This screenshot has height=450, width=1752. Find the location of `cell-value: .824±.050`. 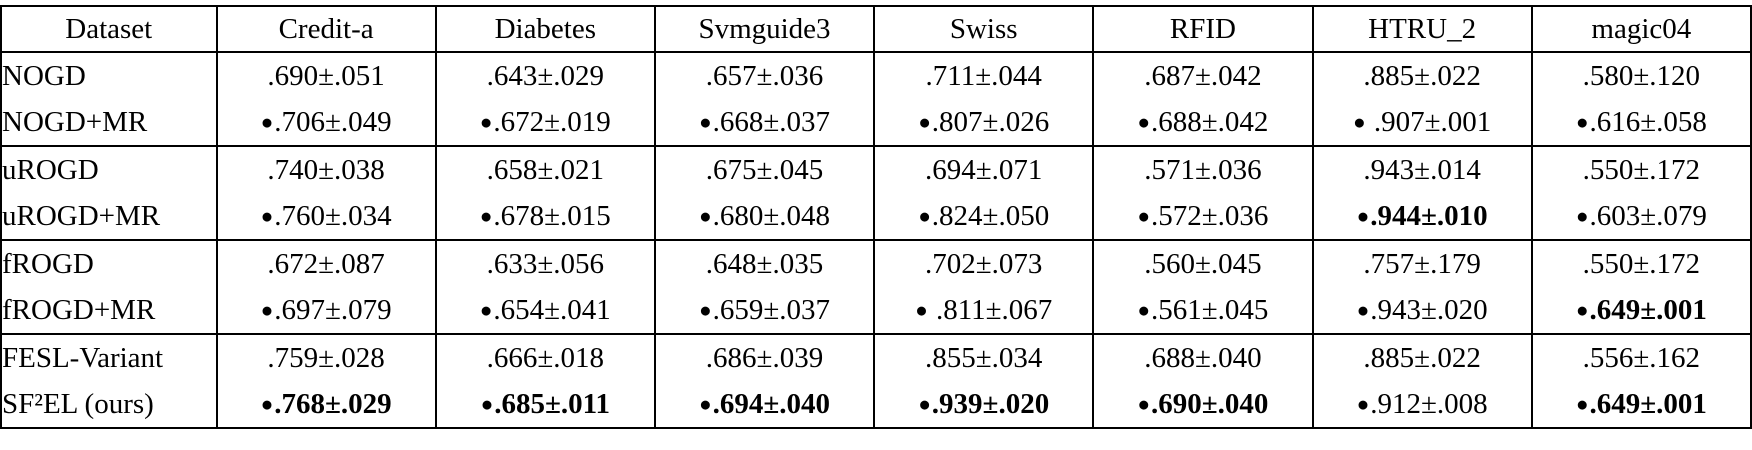

cell-value: .824±.050 is located at coordinates (990, 215).